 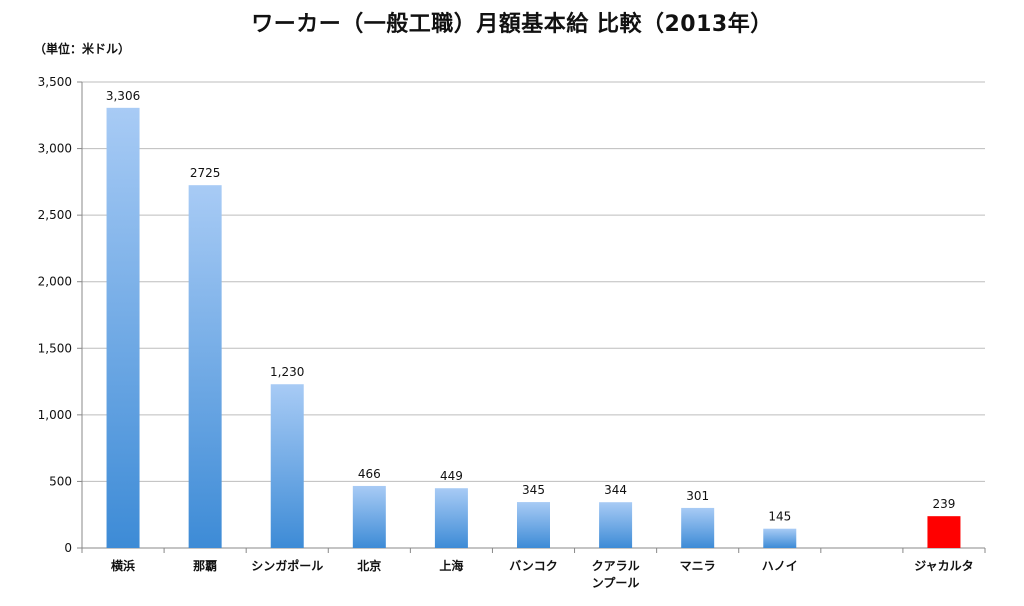 What do you see at coordinates (55, 149) in the screenshot?
I see `y-tick-label: 3,000` at bounding box center [55, 149].